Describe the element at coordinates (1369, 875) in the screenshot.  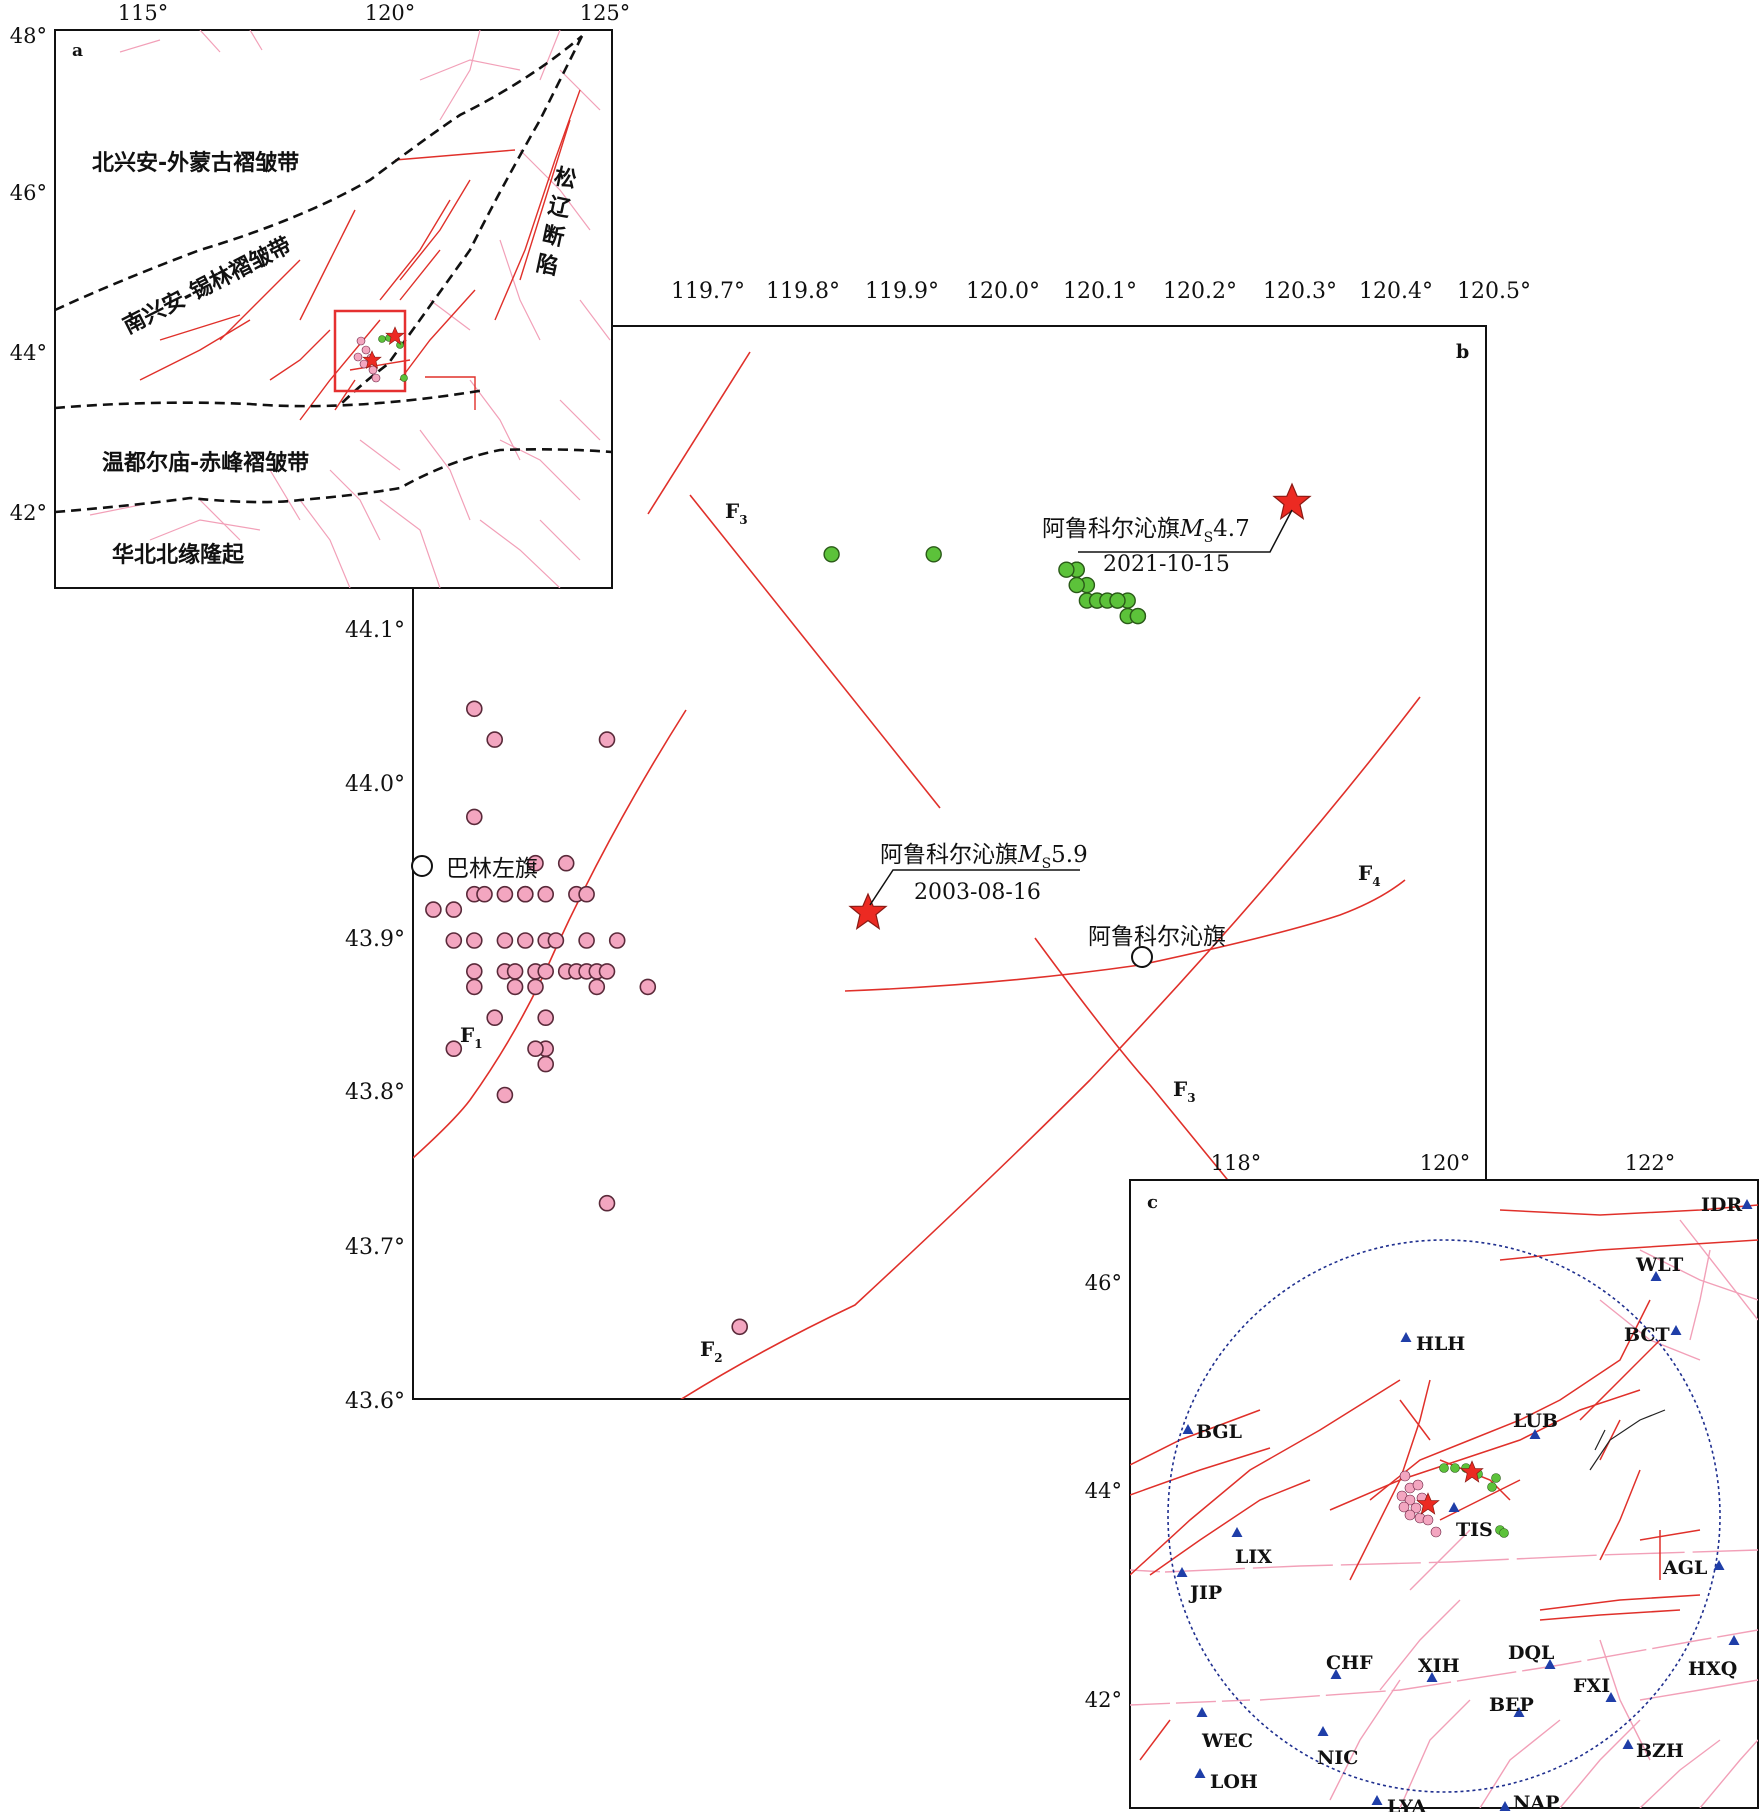
I see `fault-label-f4: F4` at that location.